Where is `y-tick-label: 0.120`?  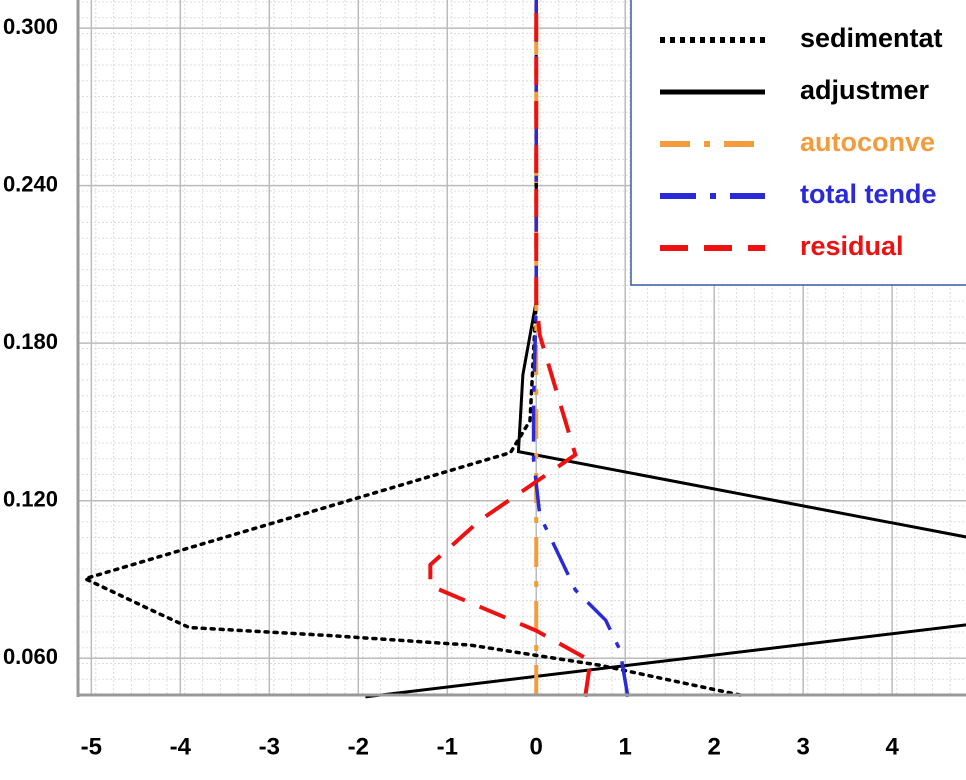 y-tick-label: 0.120 is located at coordinates (30, 499).